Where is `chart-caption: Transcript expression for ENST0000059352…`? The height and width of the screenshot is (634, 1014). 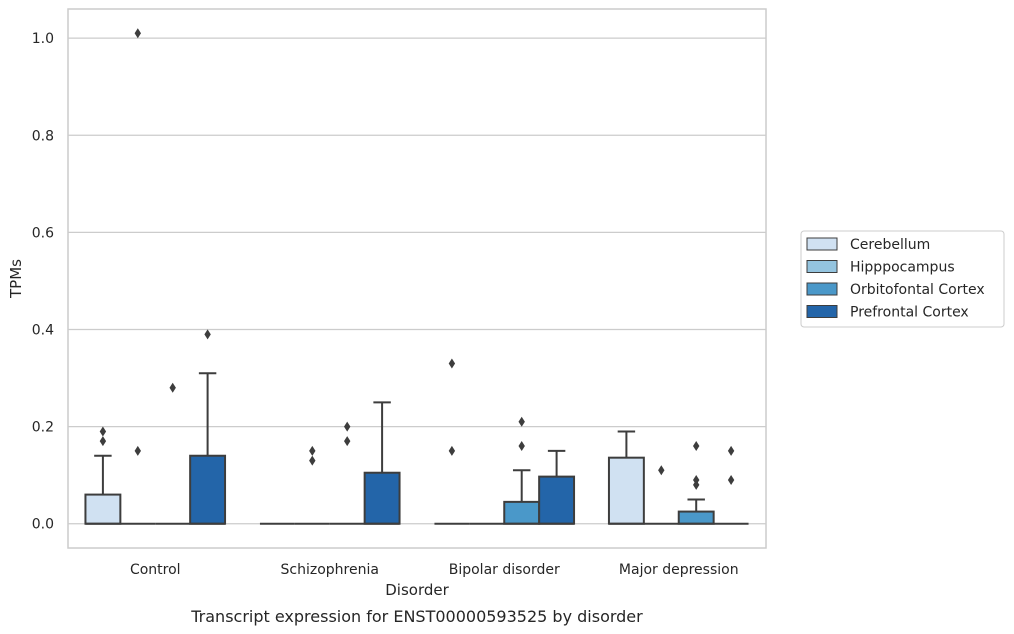
chart-caption: Transcript expression for ENST0000059352… is located at coordinates (416, 616).